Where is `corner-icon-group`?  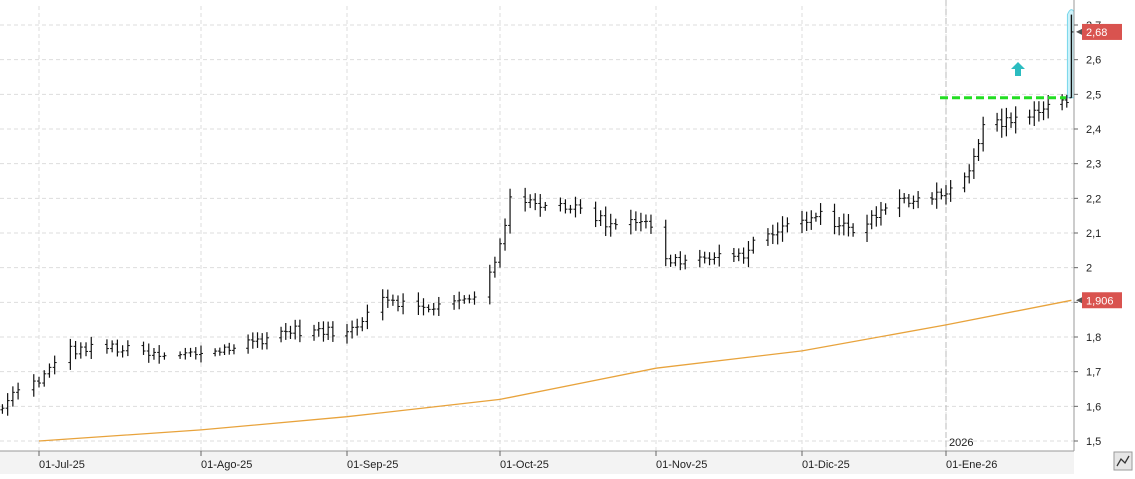
corner-icon-group is located at coordinates (1123, 461).